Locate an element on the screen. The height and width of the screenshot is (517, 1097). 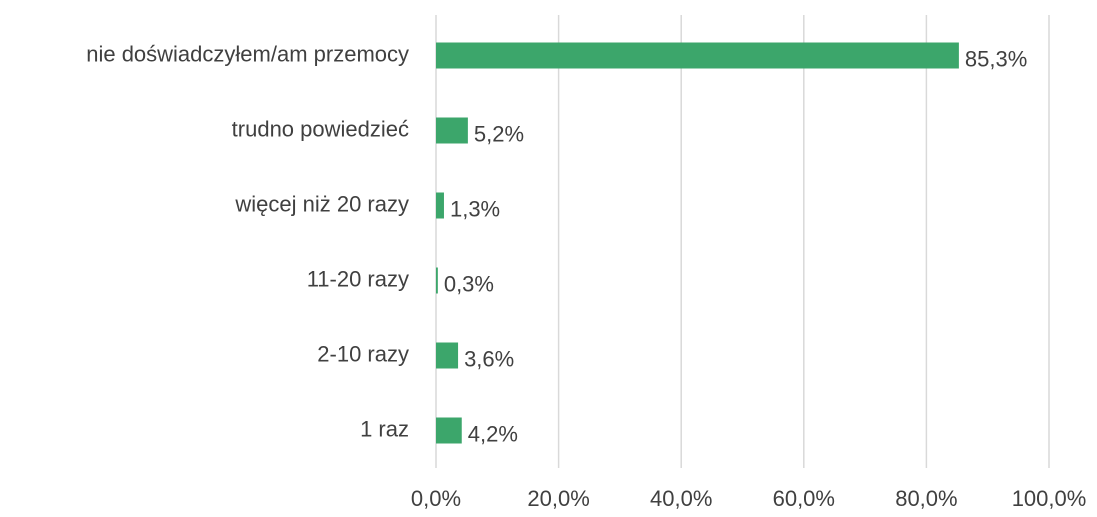
x-tick-label: 60,0% is located at coordinates (804, 498).